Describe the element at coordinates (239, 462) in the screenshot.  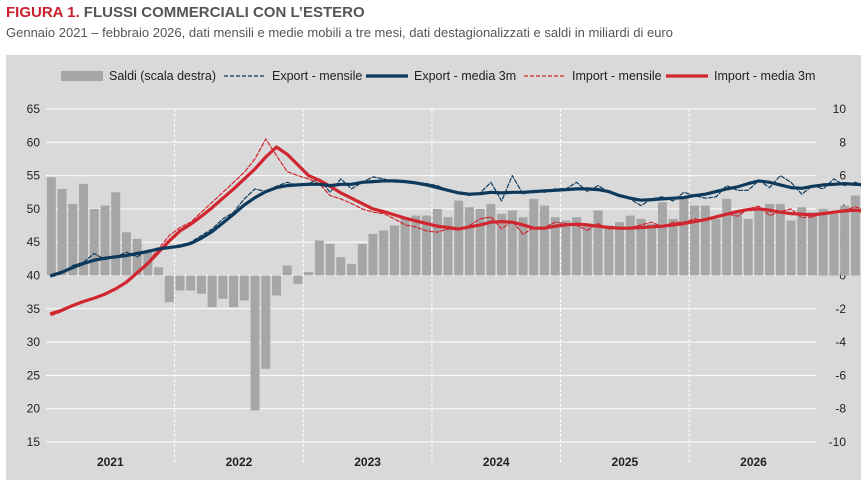
I see `x-year-label: 2022` at that location.